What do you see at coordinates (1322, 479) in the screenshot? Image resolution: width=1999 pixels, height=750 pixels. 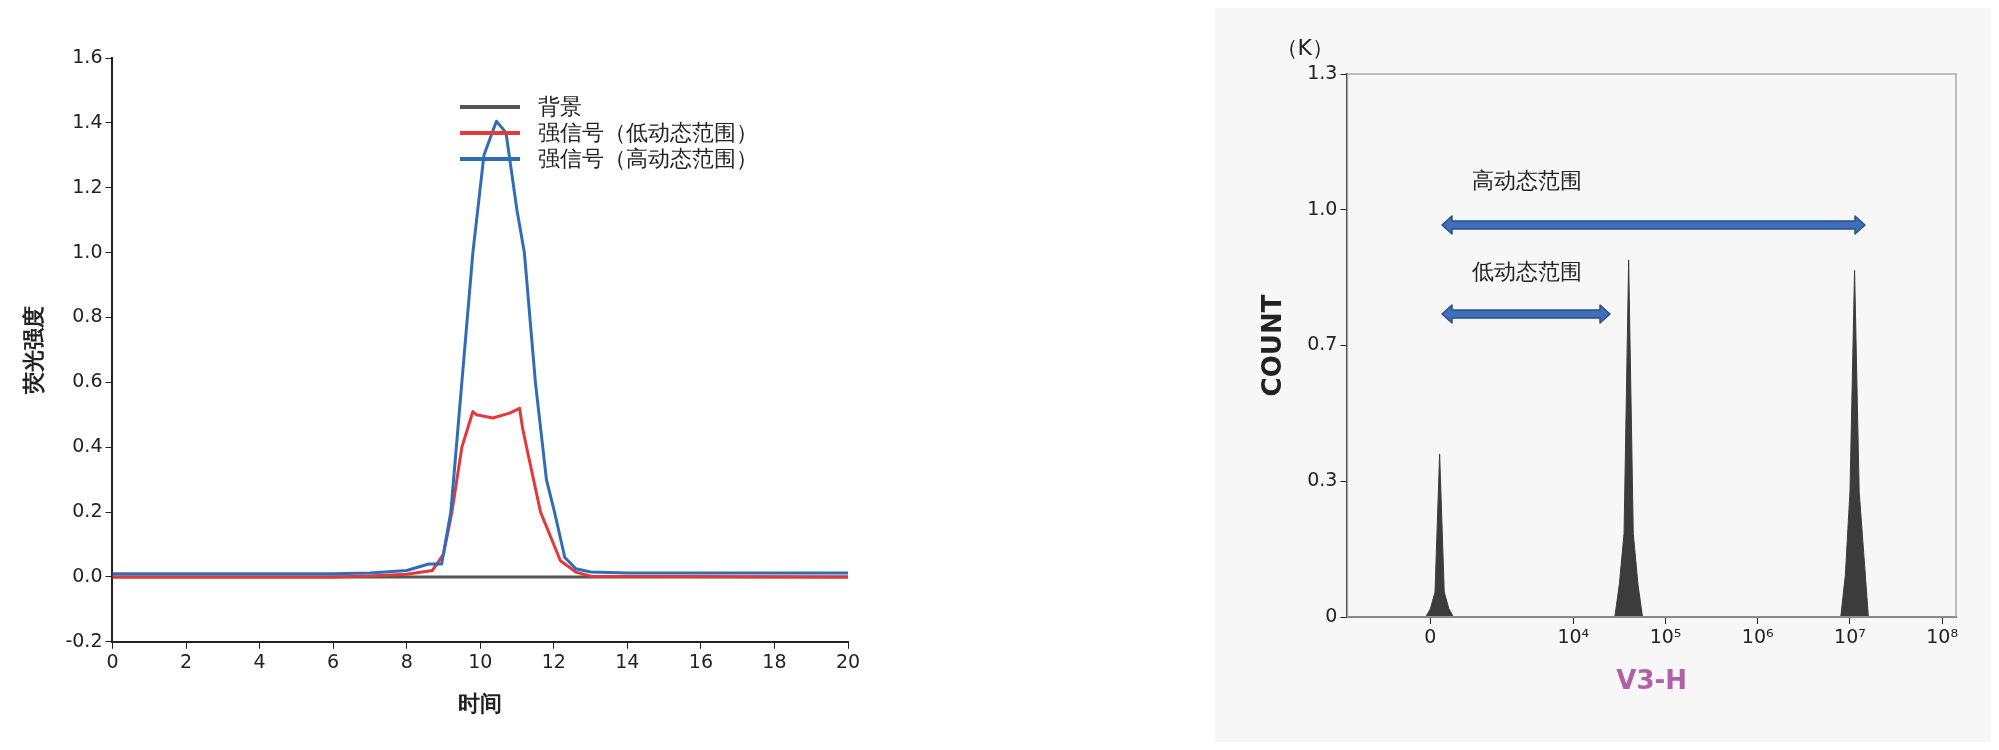 I see `y-tick-label: 0.3` at bounding box center [1322, 479].